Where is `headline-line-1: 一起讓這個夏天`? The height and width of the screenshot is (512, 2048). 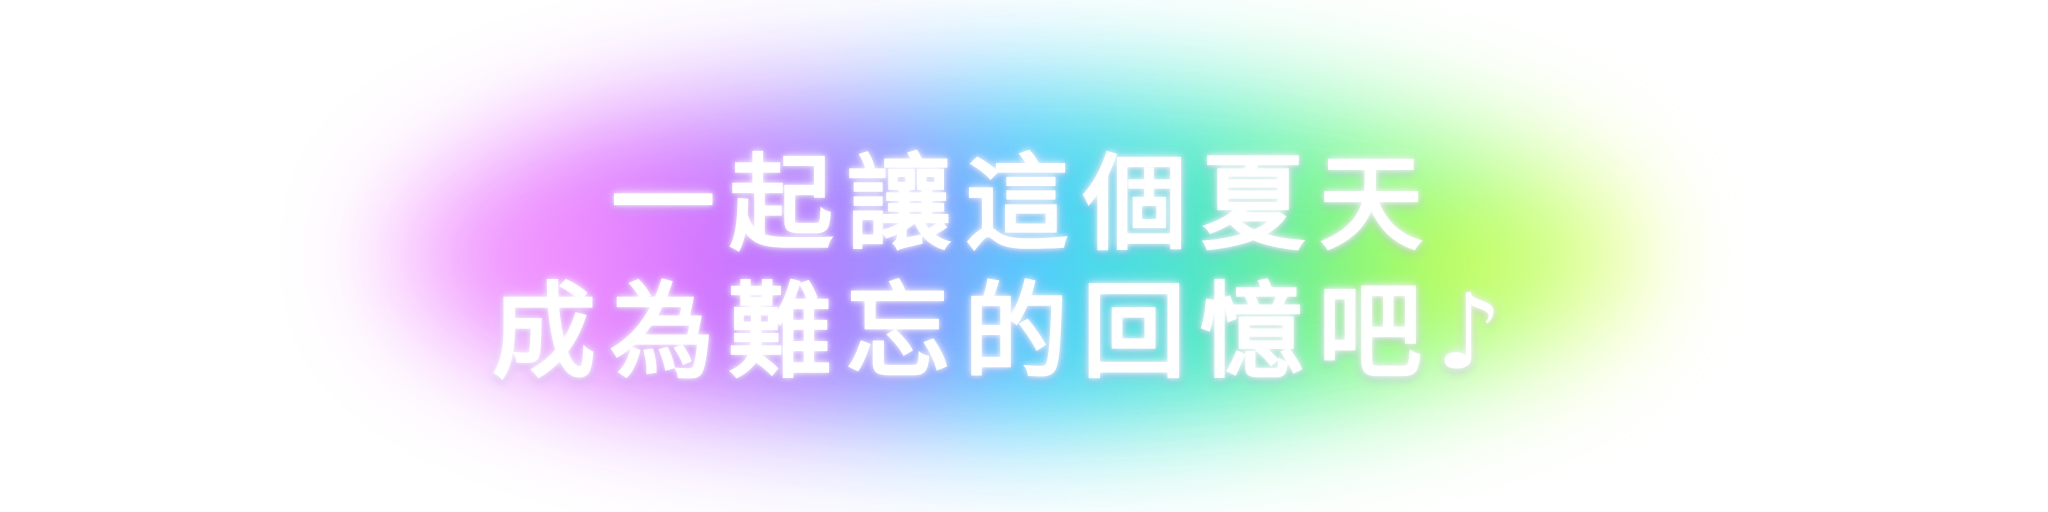 headline-line-1: 一起讓這個夏天 is located at coordinates (1023, 204).